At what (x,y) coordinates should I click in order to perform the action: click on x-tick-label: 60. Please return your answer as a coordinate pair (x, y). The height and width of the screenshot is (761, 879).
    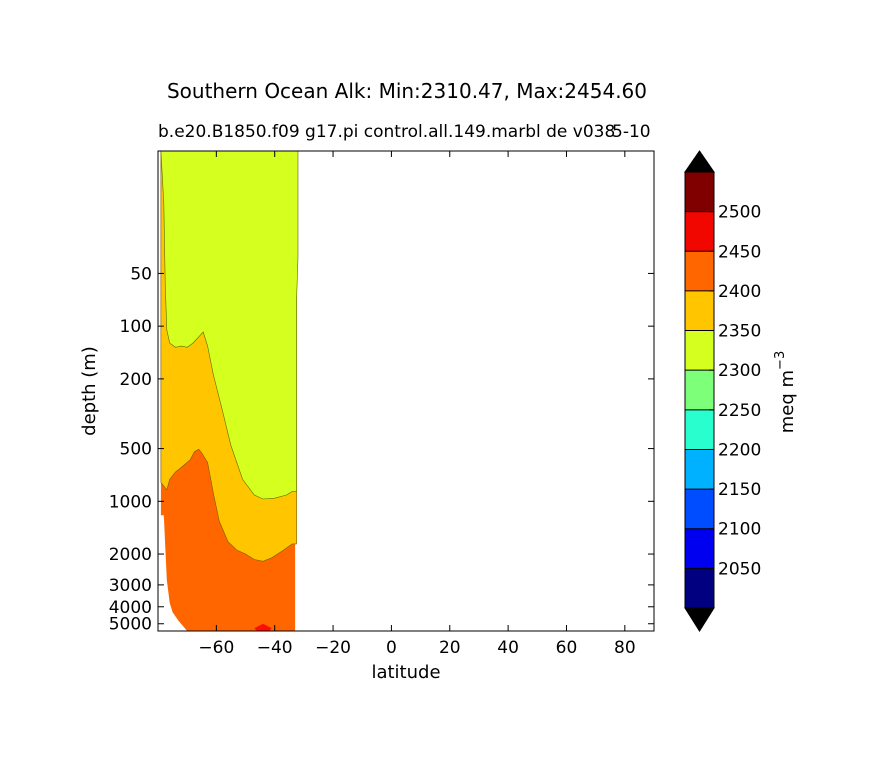
    Looking at the image, I should click on (567, 648).